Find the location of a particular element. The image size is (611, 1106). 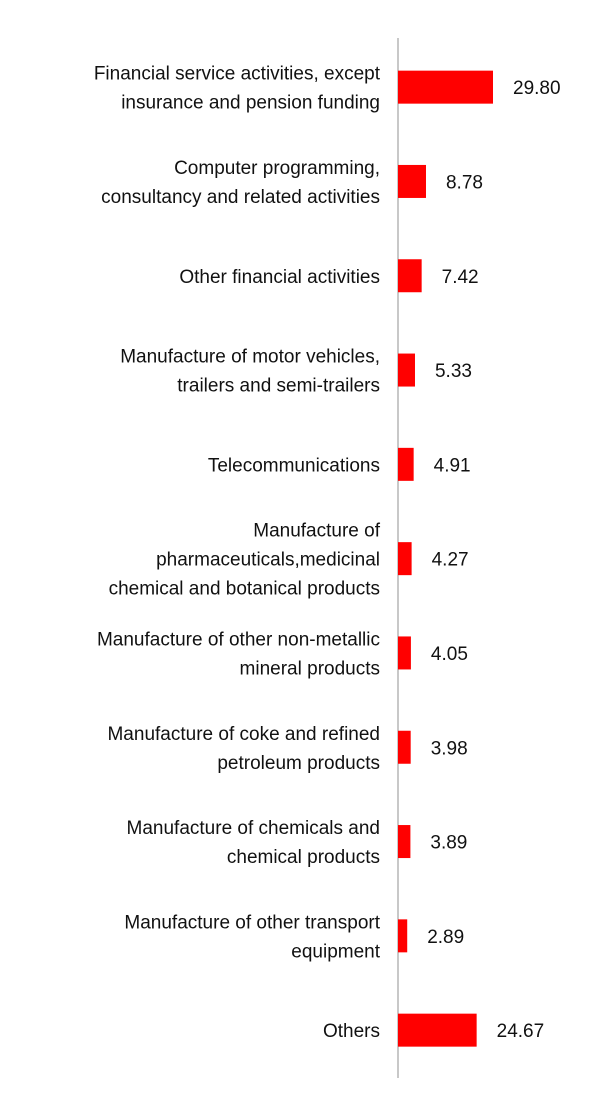

category-label-line: trailers and semi-trailers is located at coordinates (278, 386).